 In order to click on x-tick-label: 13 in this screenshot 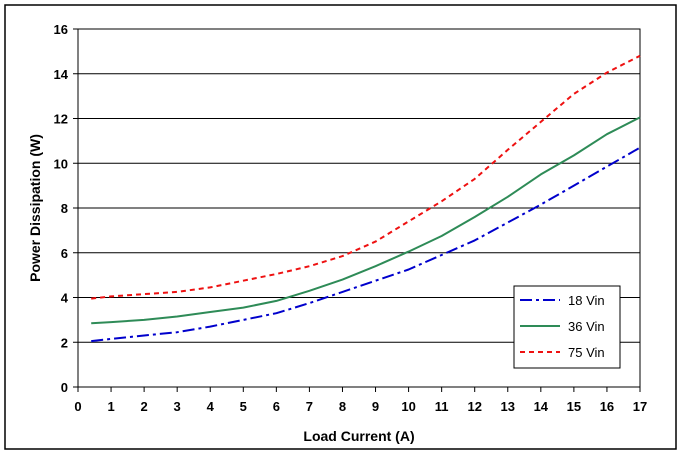, I will do `click(508, 406)`.